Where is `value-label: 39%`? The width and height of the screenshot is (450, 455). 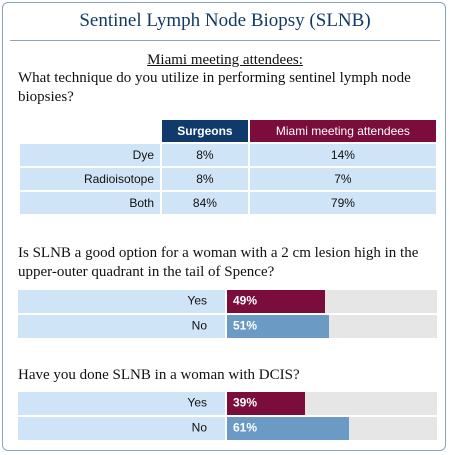 value-label: 39% is located at coordinates (245, 403).